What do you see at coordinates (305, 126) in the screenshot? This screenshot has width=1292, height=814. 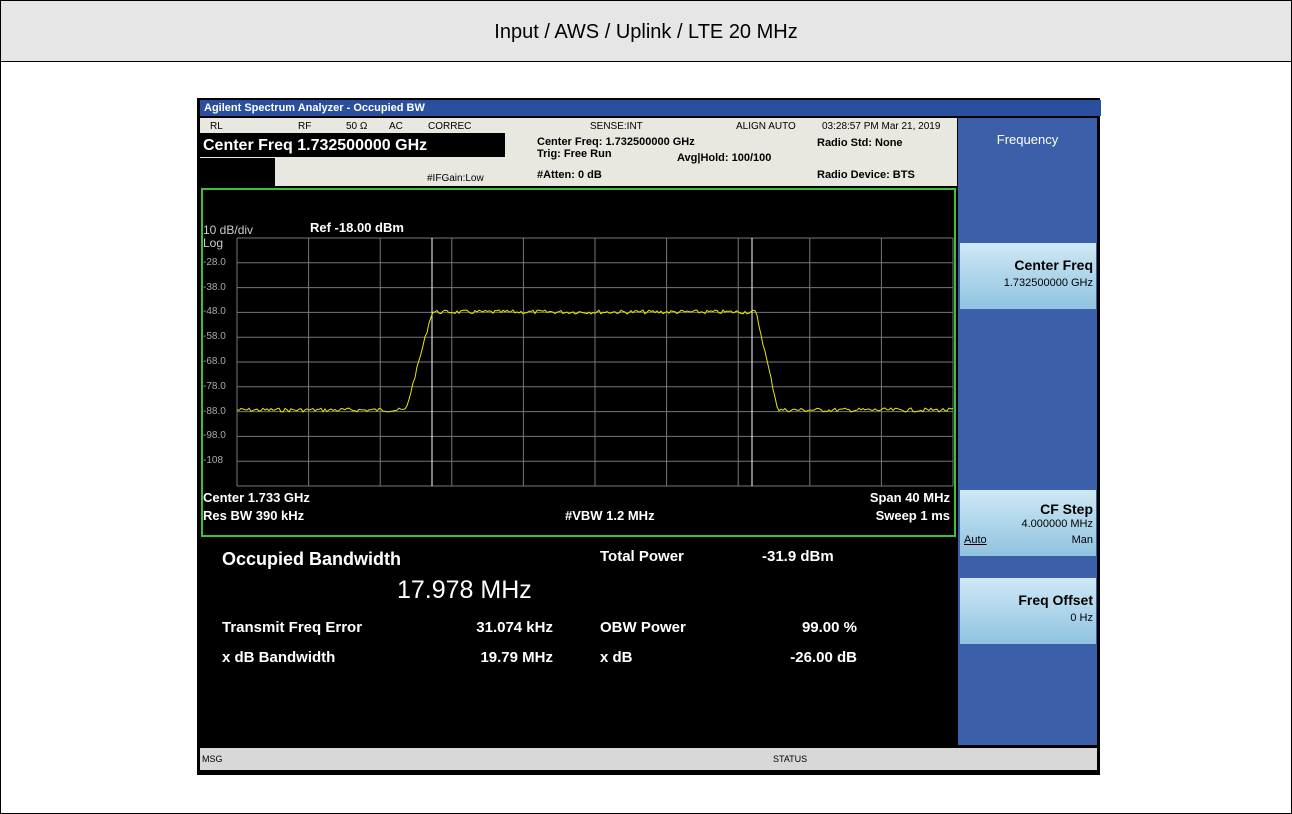 I see `status-item: RF` at bounding box center [305, 126].